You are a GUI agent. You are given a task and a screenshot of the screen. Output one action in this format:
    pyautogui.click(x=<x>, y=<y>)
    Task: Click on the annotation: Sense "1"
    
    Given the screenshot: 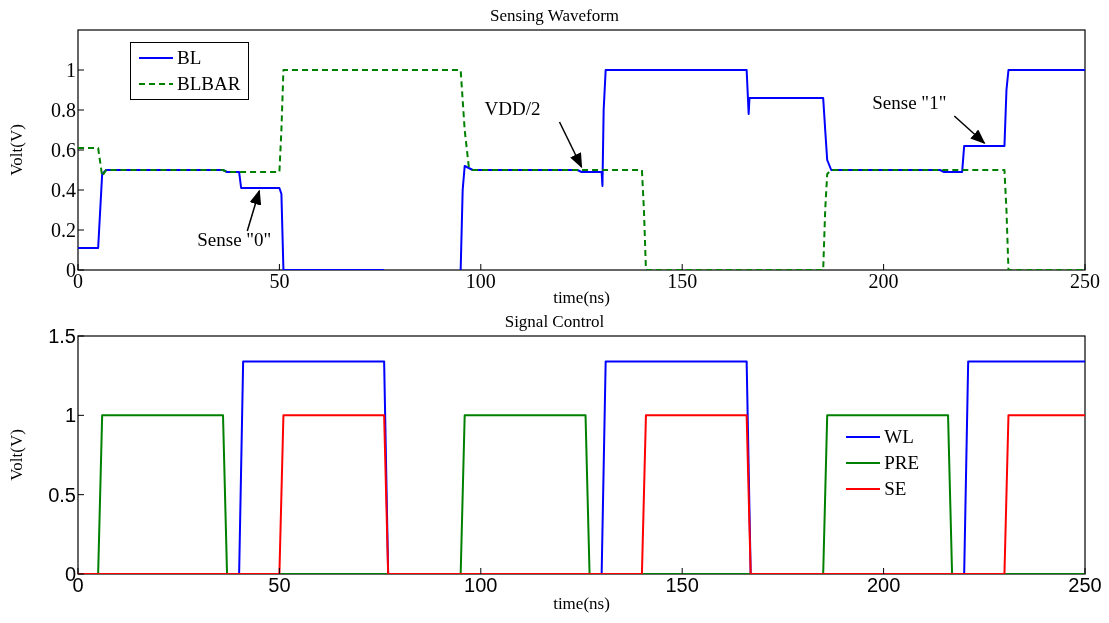 What is the action you would take?
    pyautogui.click(x=909, y=102)
    